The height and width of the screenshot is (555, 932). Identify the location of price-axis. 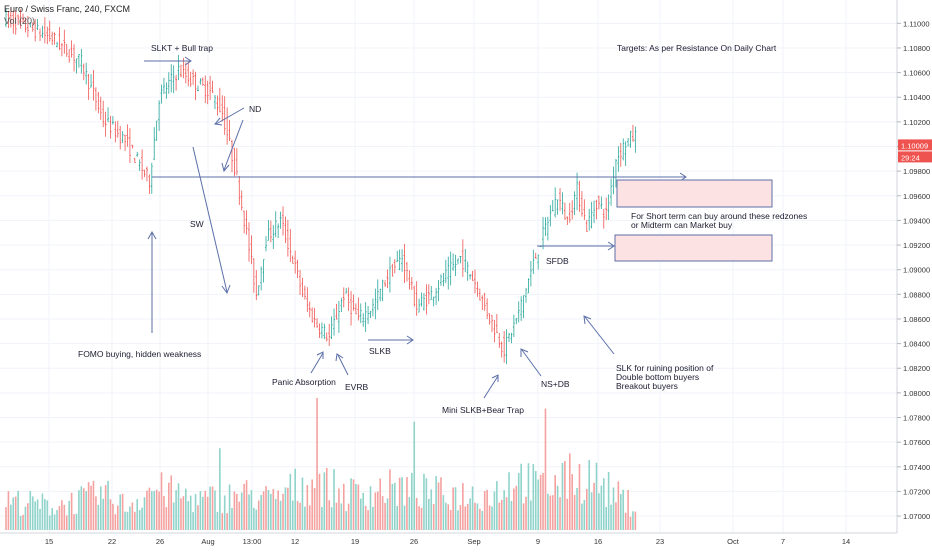
(914, 275).